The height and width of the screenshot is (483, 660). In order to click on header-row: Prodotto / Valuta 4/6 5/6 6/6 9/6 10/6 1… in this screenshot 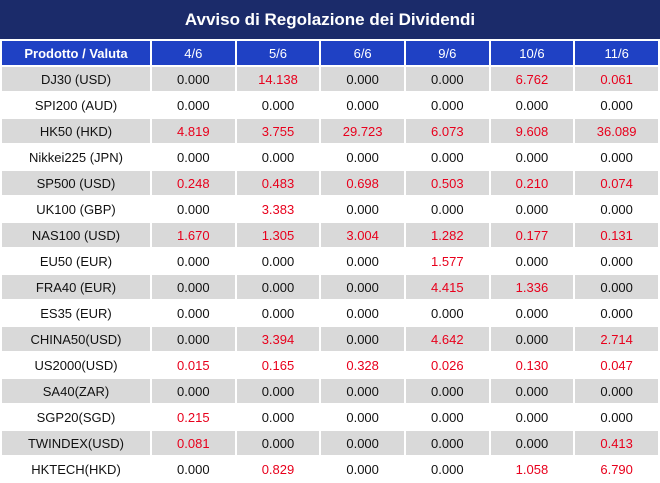, I will do `click(330, 53)`.